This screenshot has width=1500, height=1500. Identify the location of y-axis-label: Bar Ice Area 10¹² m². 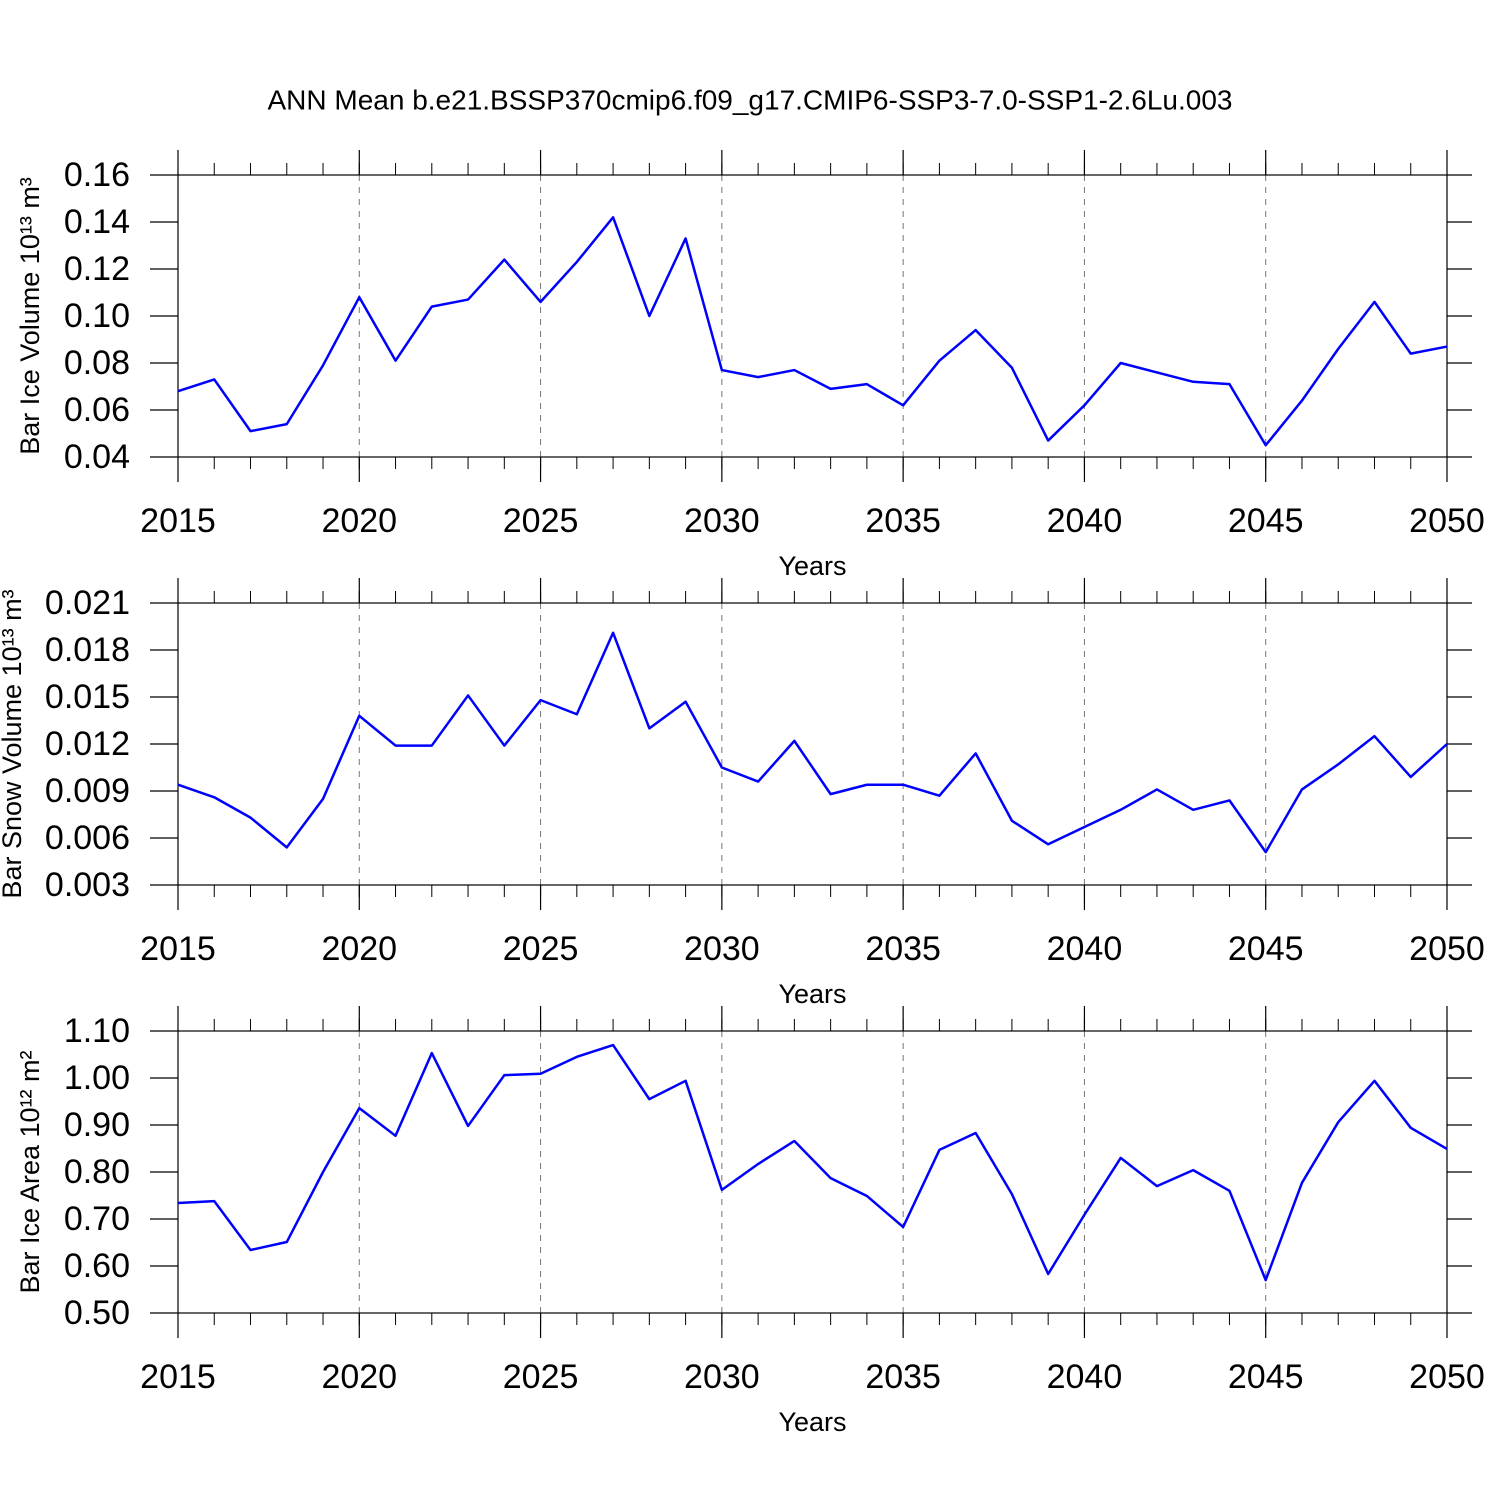
(30, 1171).